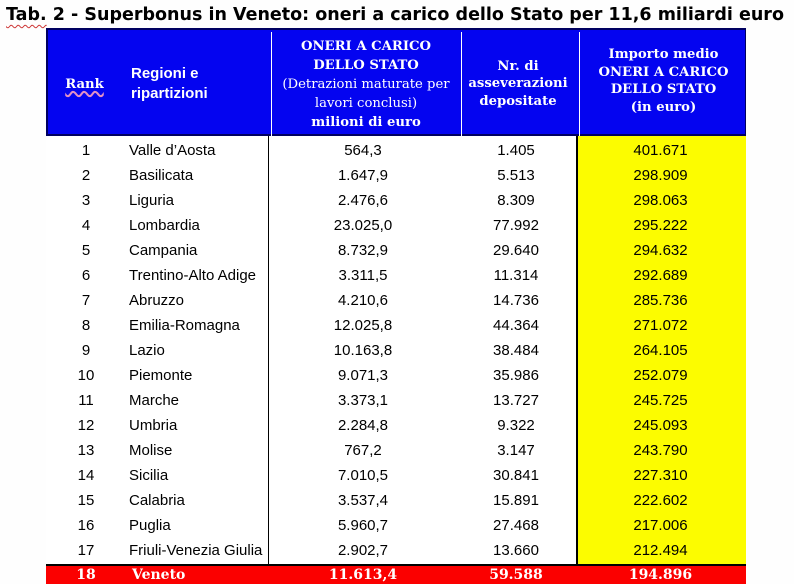  Describe the element at coordinates (396, 325) in the screenshot. I see `table-row: 8 Emilia-Romagna 12.025,8 44.364 271.072` at that location.